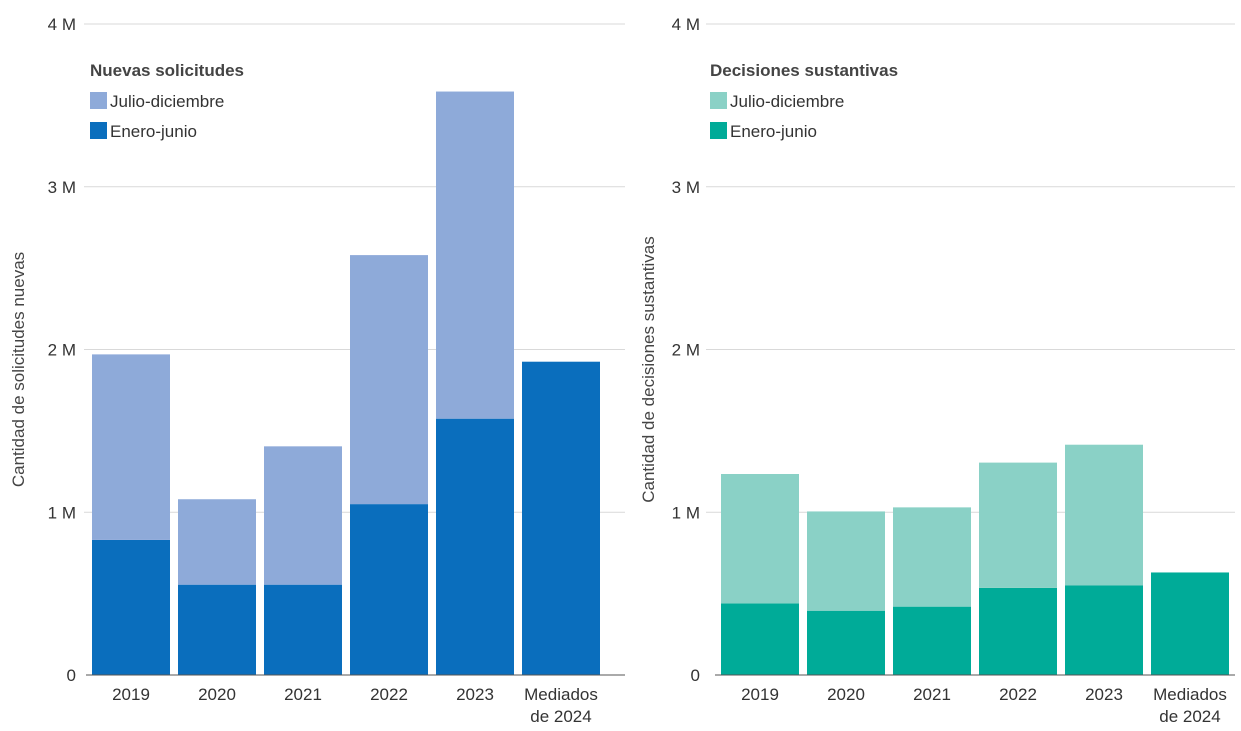 This screenshot has height=731, width=1241. I want to click on y-axis-label: Cantidad de decisiones sustantivas, so click(648, 369).